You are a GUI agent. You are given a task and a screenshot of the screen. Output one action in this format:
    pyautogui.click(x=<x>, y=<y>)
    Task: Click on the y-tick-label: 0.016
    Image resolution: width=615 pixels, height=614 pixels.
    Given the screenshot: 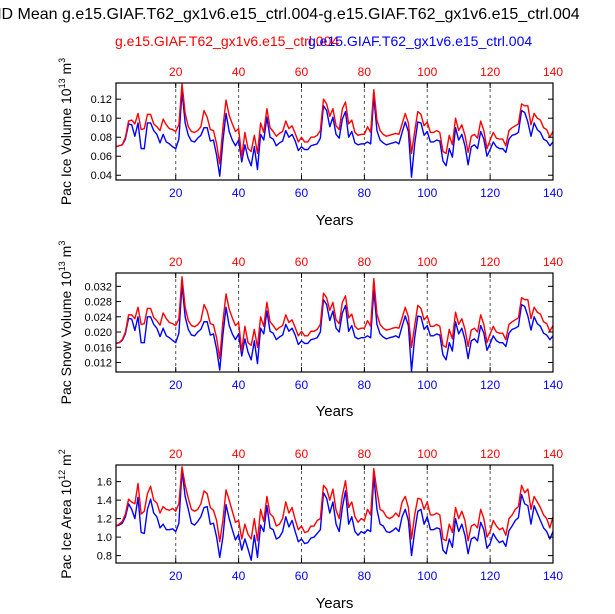 What is the action you would take?
    pyautogui.click(x=98, y=348)
    